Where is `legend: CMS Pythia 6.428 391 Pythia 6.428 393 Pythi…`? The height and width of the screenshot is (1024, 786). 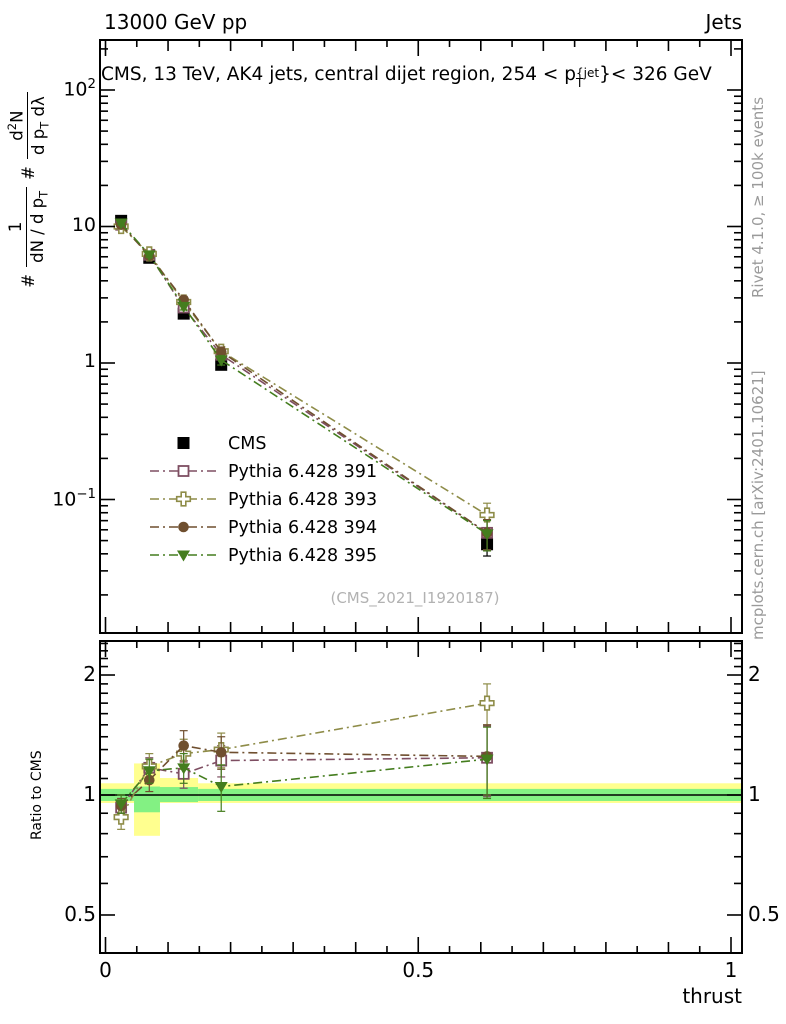
legend: CMS Pythia 6.428 391 Pythia 6.428 393 Pythi… is located at coordinates (263, 500).